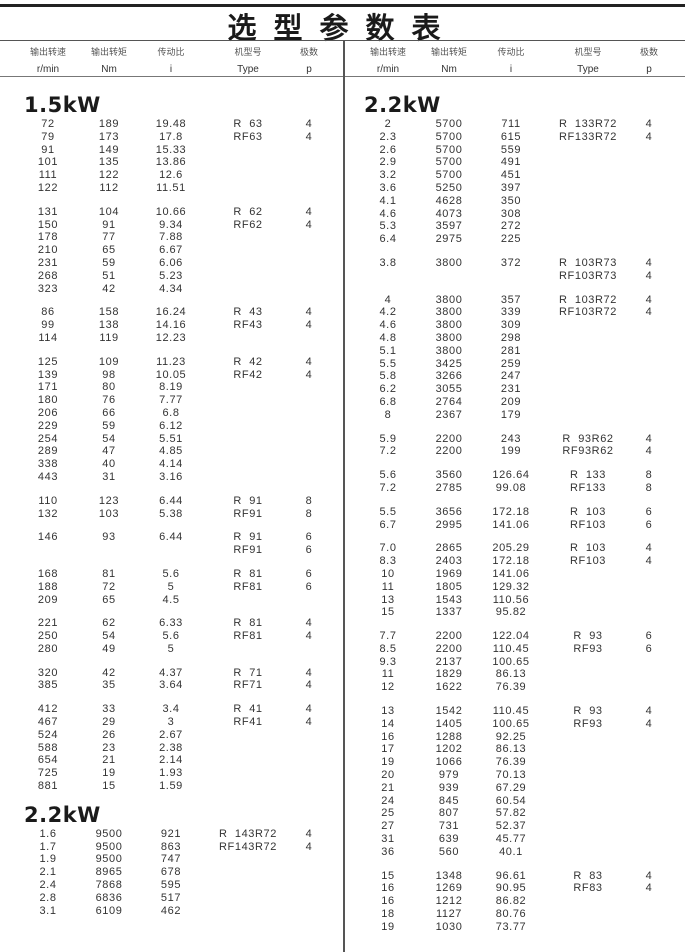  What do you see at coordinates (109, 885) in the screenshot?
I see `torque-cell: 7868` at bounding box center [109, 885].